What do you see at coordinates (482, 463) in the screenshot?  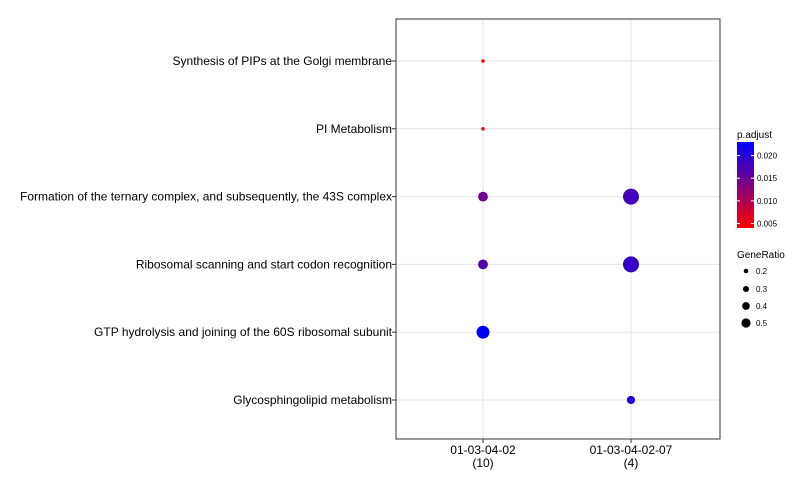 I see `x-tick-count: (10)` at bounding box center [482, 463].